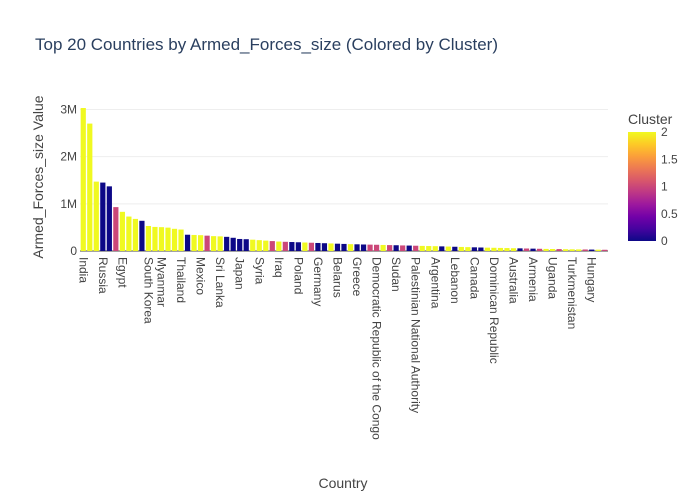  What do you see at coordinates (572, 293) in the screenshot?
I see `x-tick-label: Turkmenistan` at bounding box center [572, 293].